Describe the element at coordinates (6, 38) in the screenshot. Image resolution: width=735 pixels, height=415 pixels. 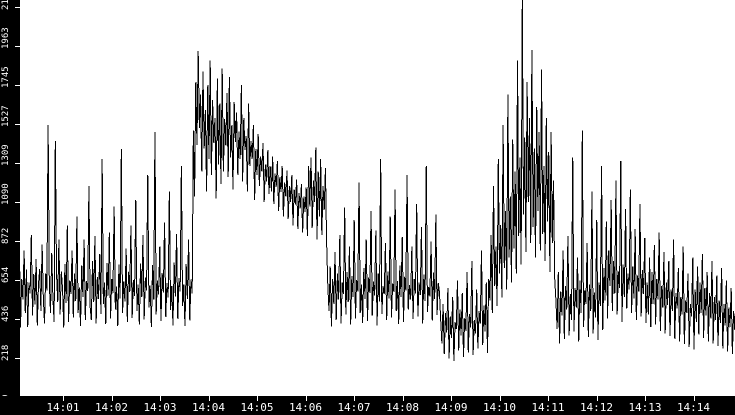
I see `y-tick-label: 1963` at that location.